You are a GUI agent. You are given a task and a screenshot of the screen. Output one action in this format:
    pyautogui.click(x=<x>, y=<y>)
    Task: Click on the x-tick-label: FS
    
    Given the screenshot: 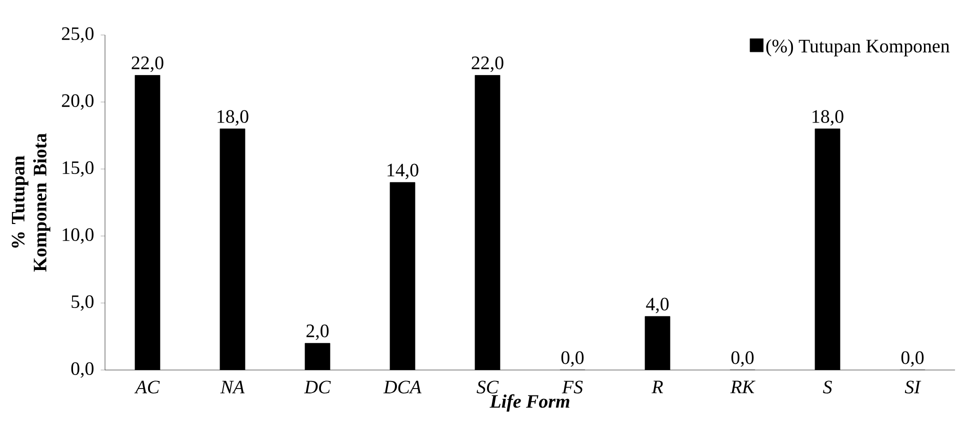 What is the action you would take?
    pyautogui.click(x=572, y=387)
    